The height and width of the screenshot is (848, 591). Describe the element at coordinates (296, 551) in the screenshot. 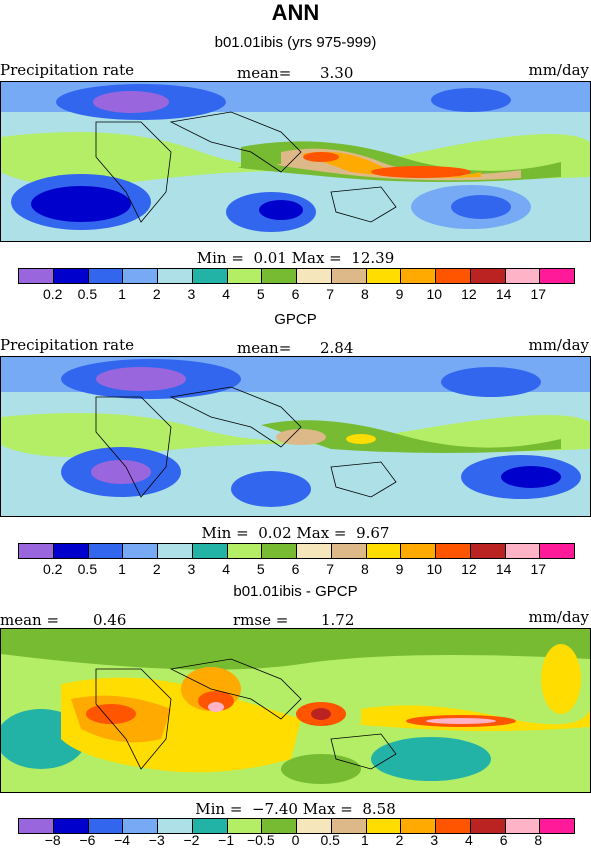

I see `panel-2-colorbar` at that location.